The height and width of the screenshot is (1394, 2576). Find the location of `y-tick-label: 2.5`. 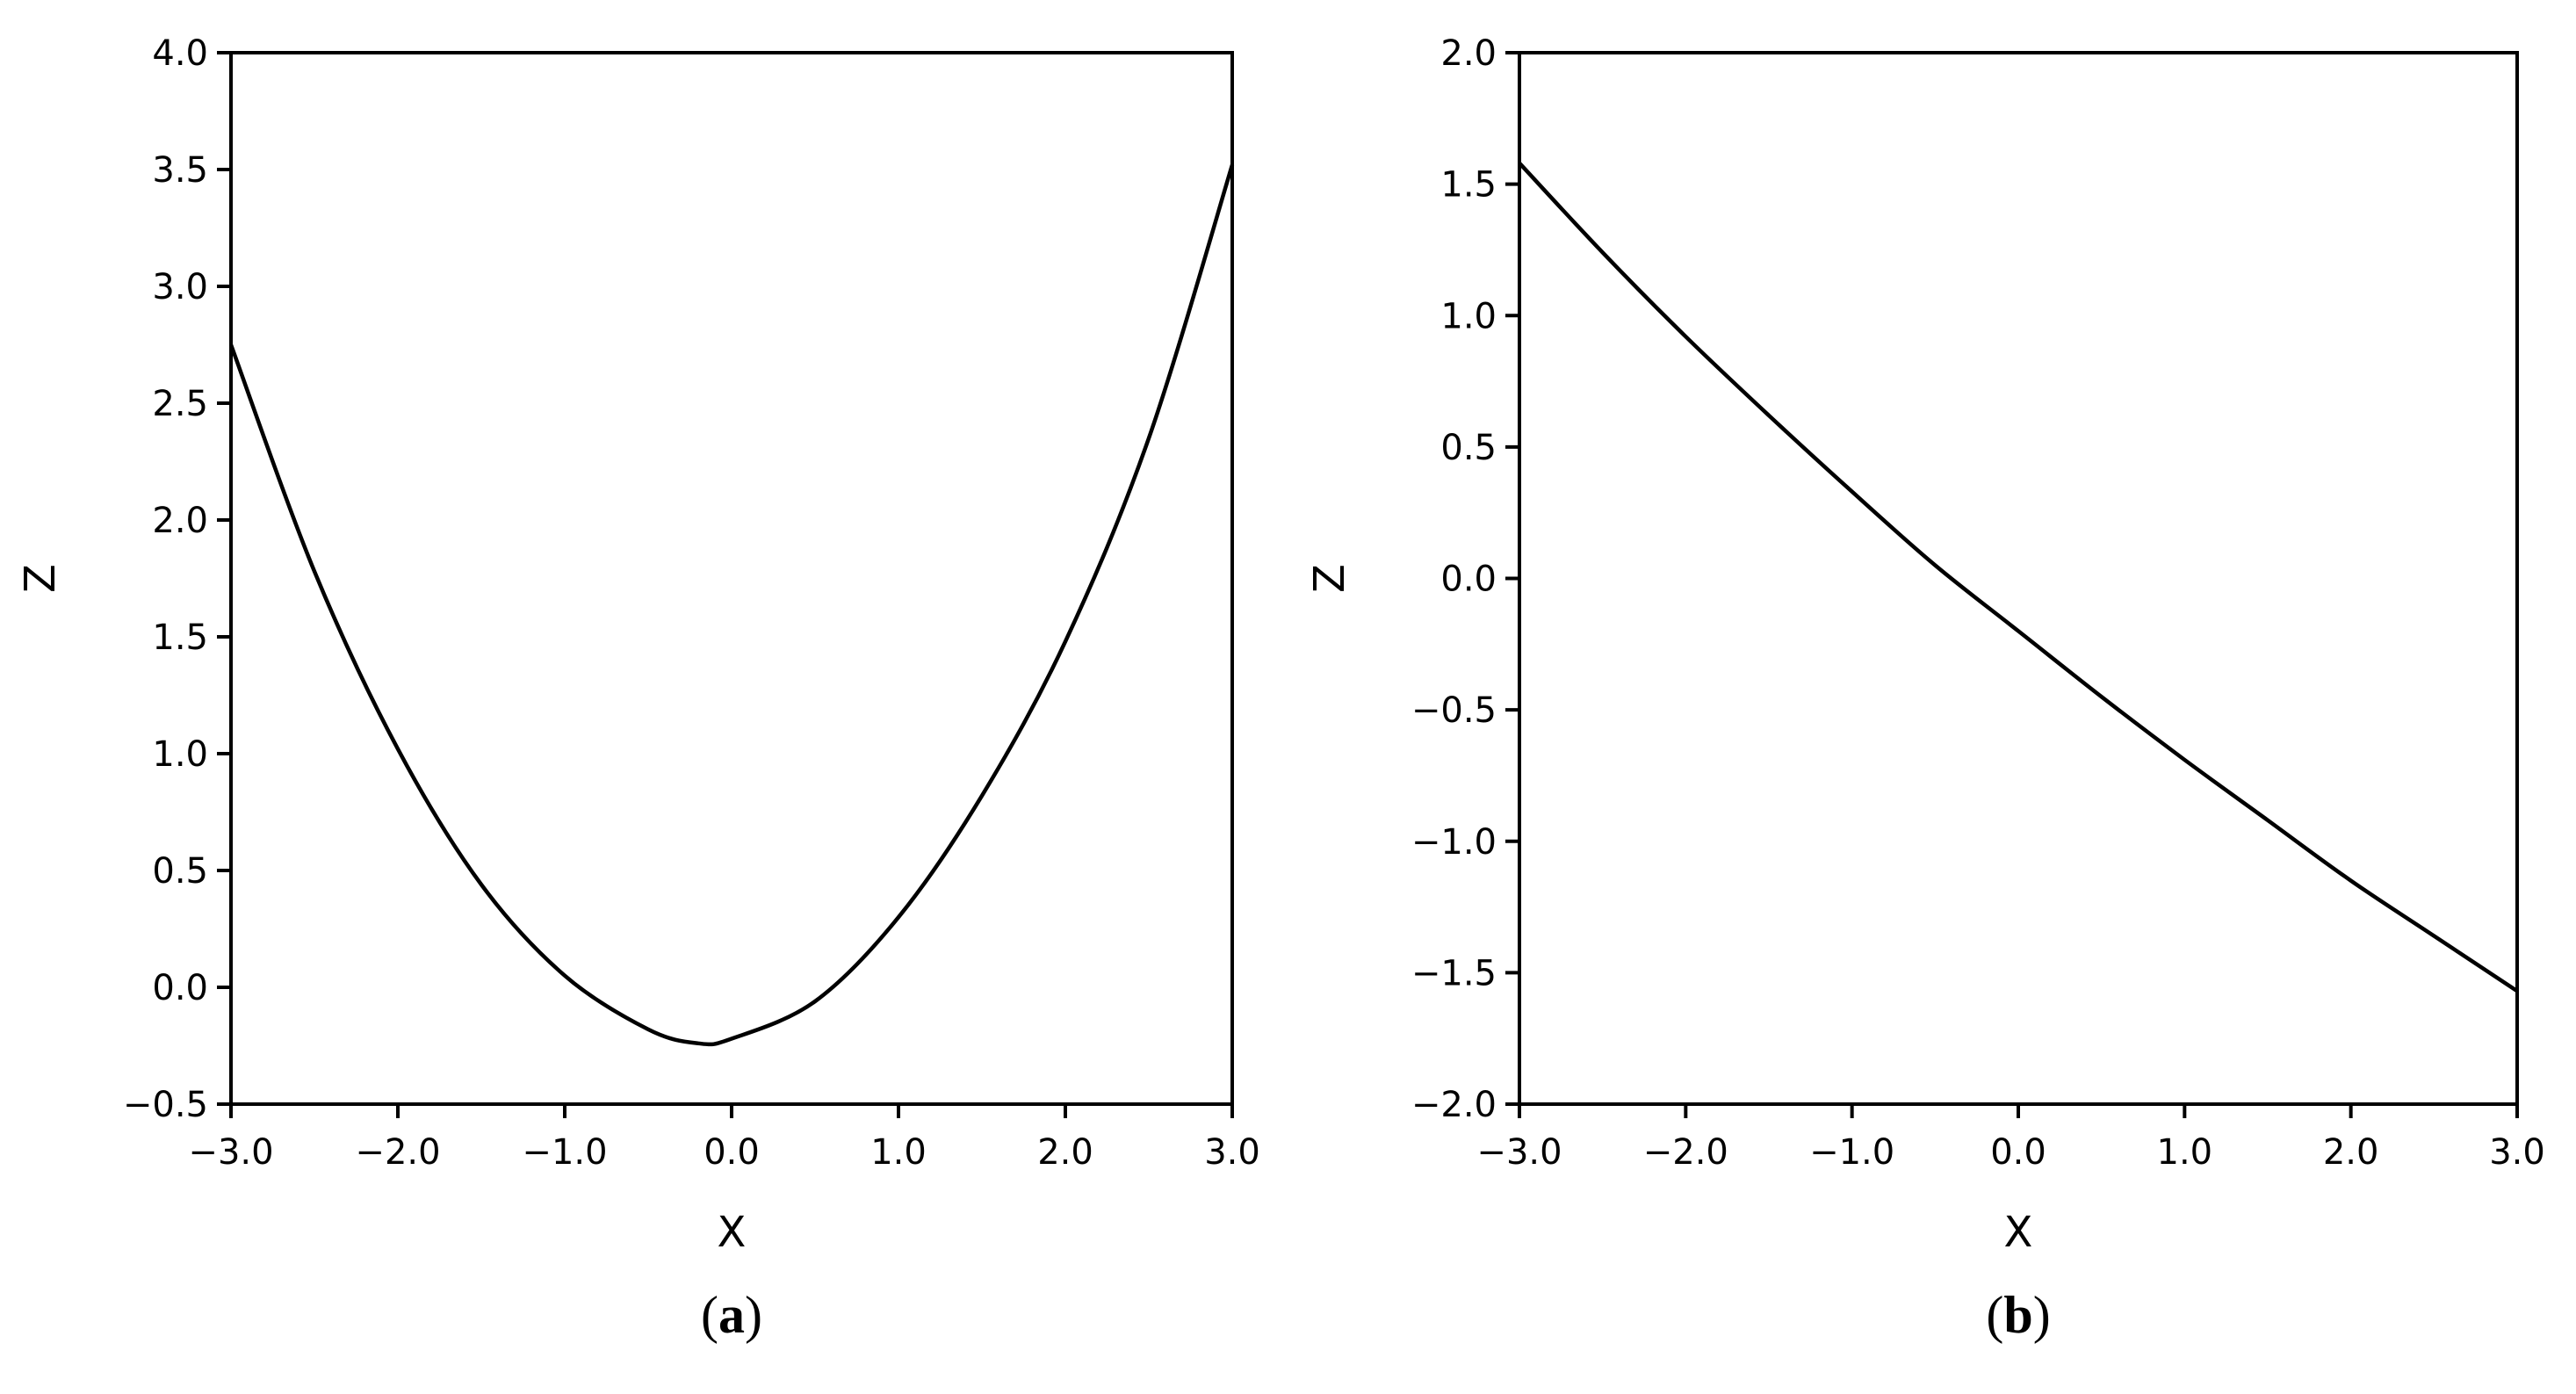

y-tick-label: 2.5 is located at coordinates (180, 404).